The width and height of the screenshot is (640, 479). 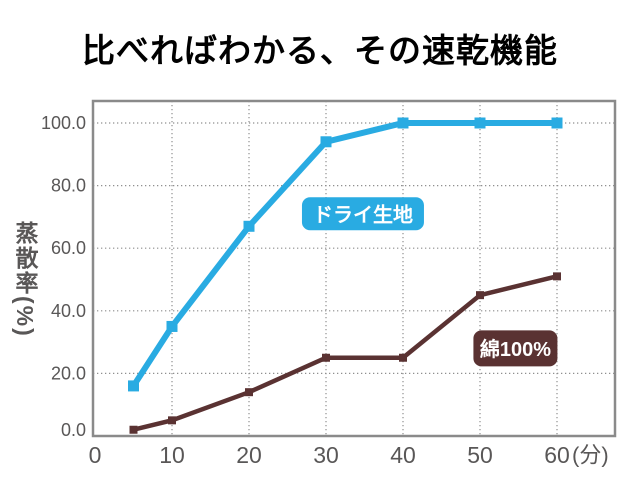 I want to click on x-tick-label: 0, so click(x=95, y=455).